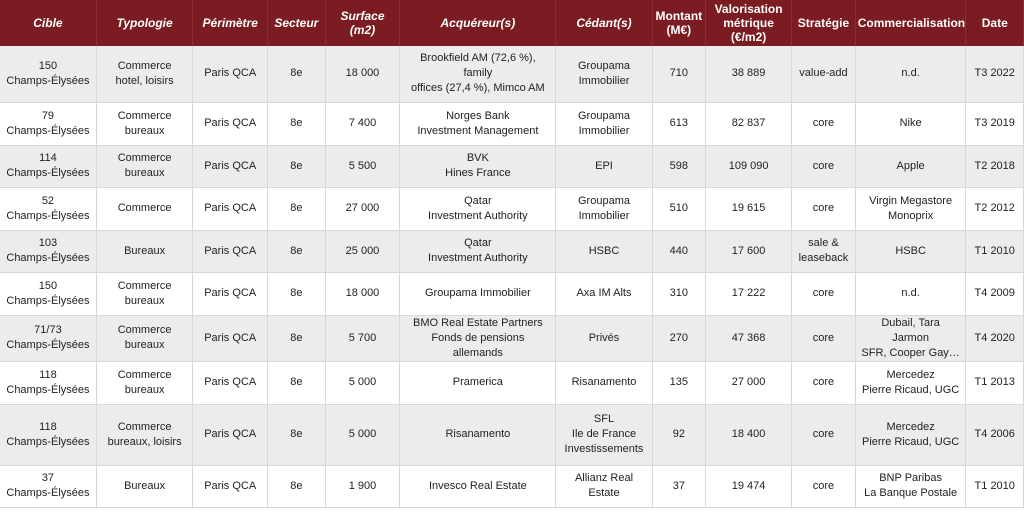  Describe the element at coordinates (749, 166) in the screenshot. I see `cell-valorisation: 109 090` at that location.